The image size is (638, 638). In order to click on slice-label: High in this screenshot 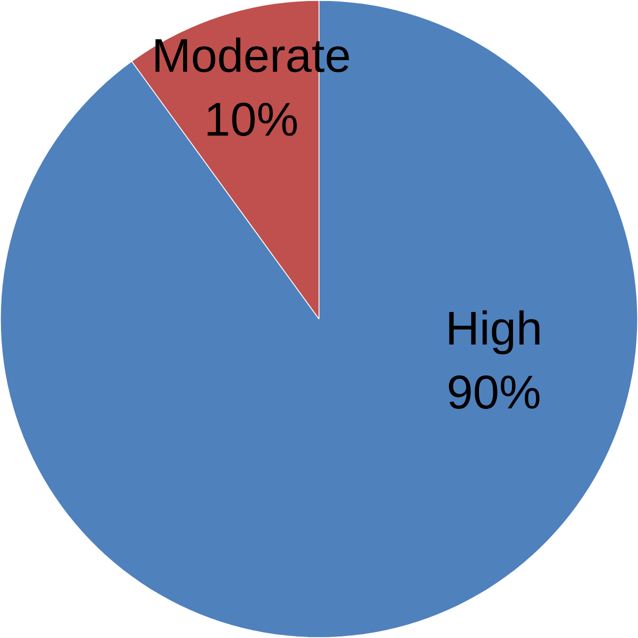, I will do `click(494, 332)`.